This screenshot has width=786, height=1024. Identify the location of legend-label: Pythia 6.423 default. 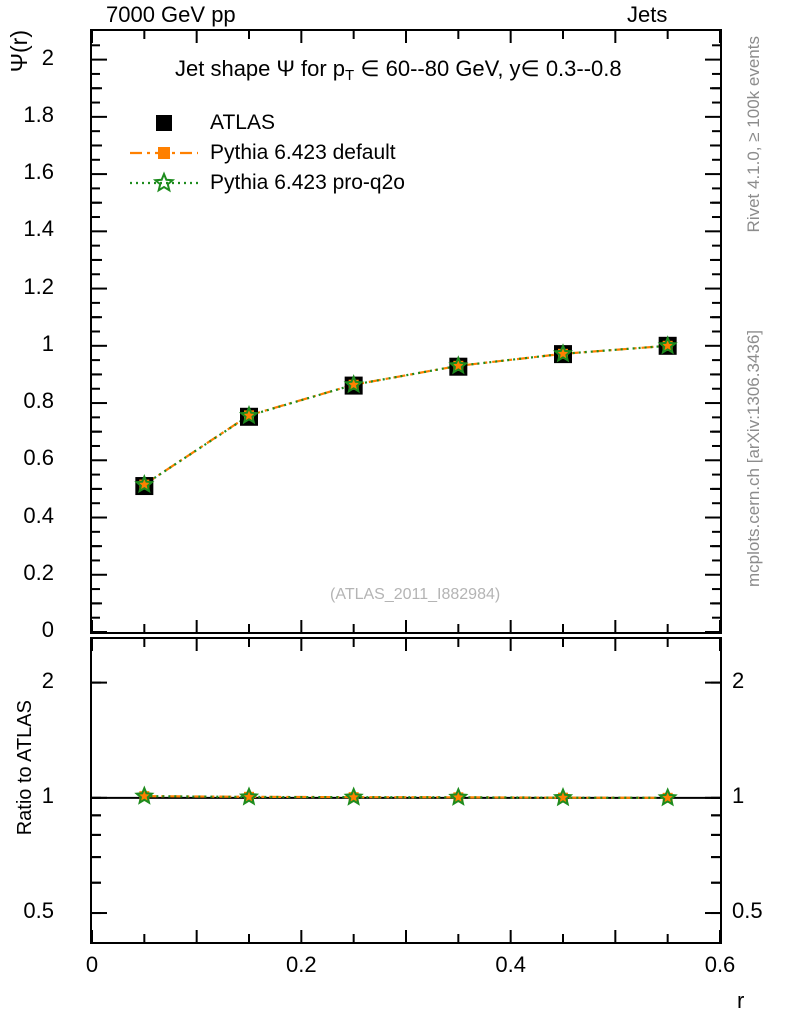
(303, 152).